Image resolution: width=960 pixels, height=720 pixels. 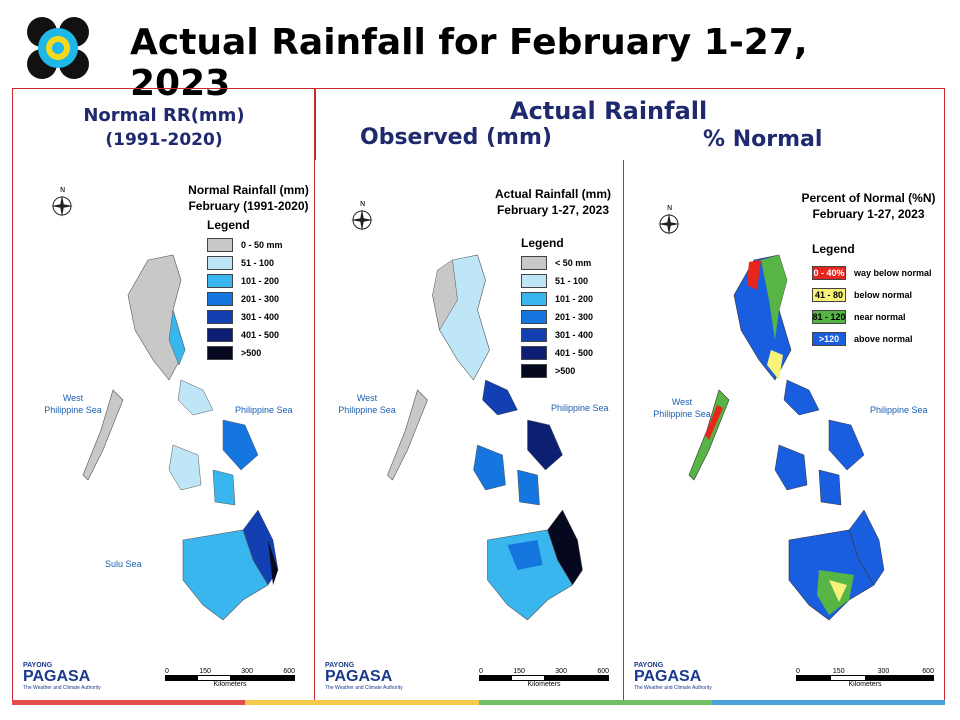 What do you see at coordinates (609, 111) in the screenshot?
I see `header-actual: Actual Rainfall` at bounding box center [609, 111].